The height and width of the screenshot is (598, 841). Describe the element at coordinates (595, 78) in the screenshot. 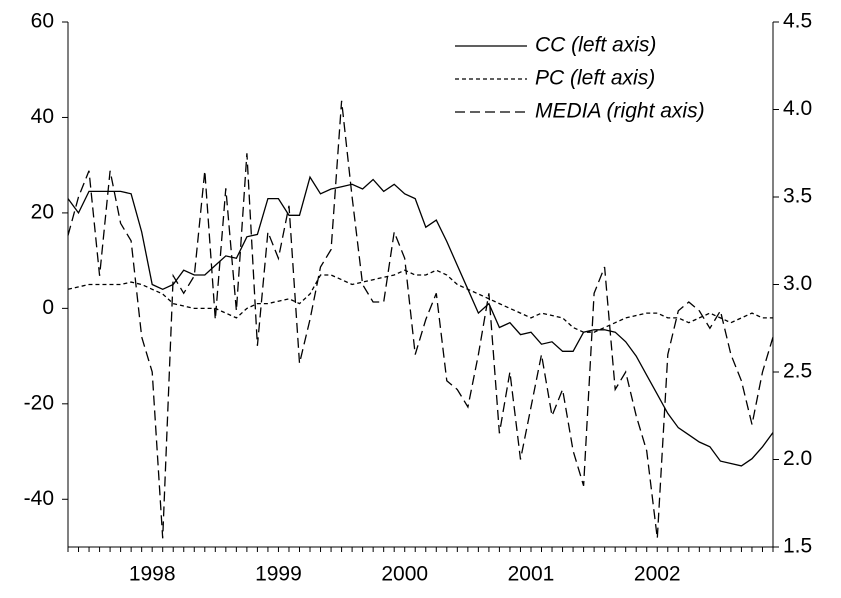

I see `legend-label: PC (left axis)` at that location.